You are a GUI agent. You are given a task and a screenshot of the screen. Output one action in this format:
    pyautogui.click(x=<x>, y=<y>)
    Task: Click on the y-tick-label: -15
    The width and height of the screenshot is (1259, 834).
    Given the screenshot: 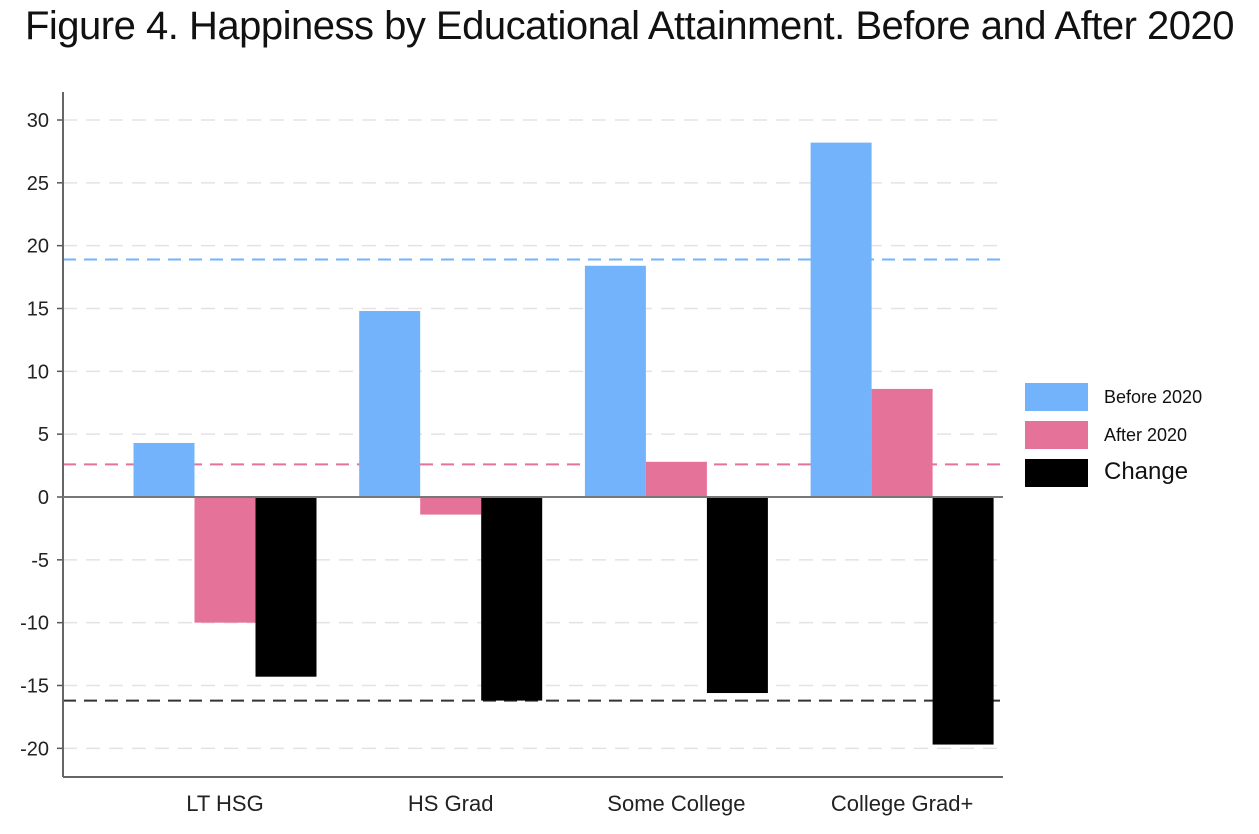 What is the action you would take?
    pyautogui.click(x=34, y=687)
    